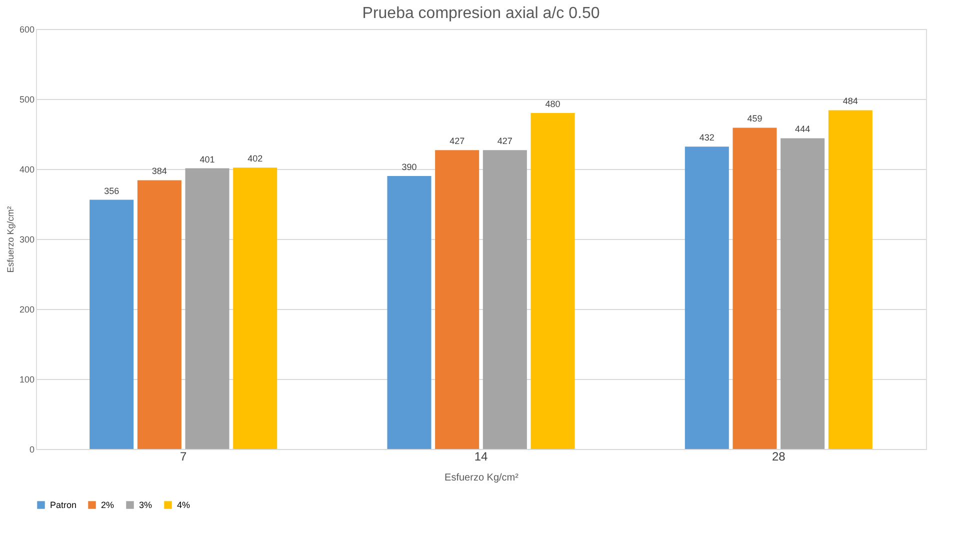  What do you see at coordinates (145, 505) in the screenshot?
I see `legend-label: 3%` at bounding box center [145, 505].